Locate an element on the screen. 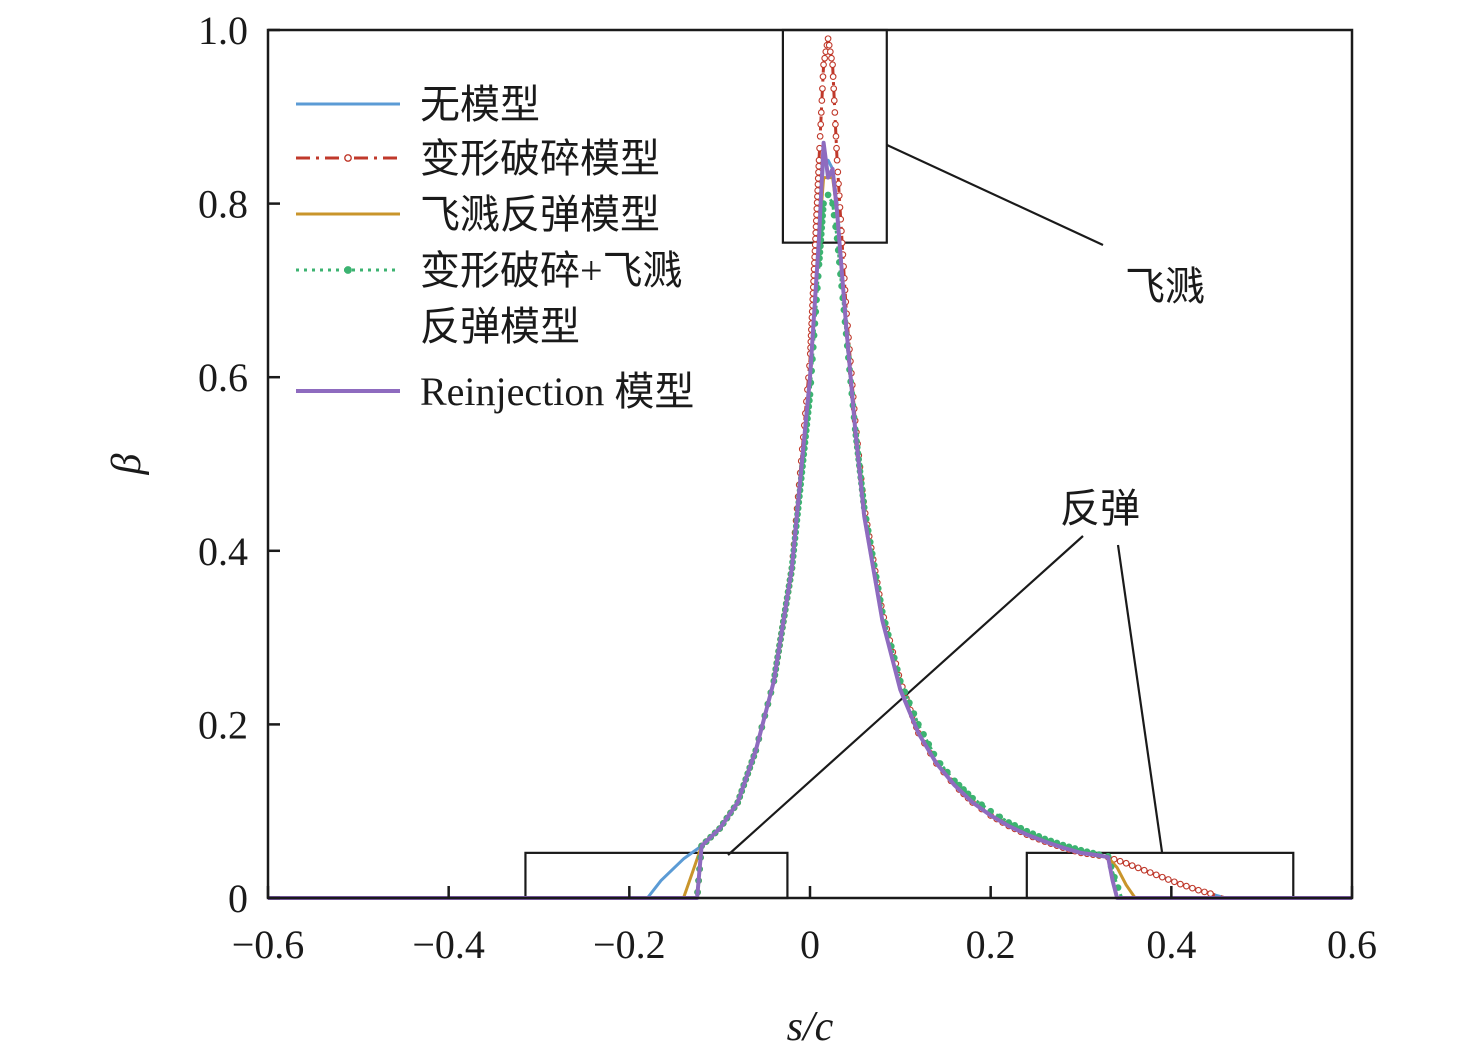 Image resolution: width=1476 pixels, height=1057 pixels. annotation-box is located at coordinates (656, 875).